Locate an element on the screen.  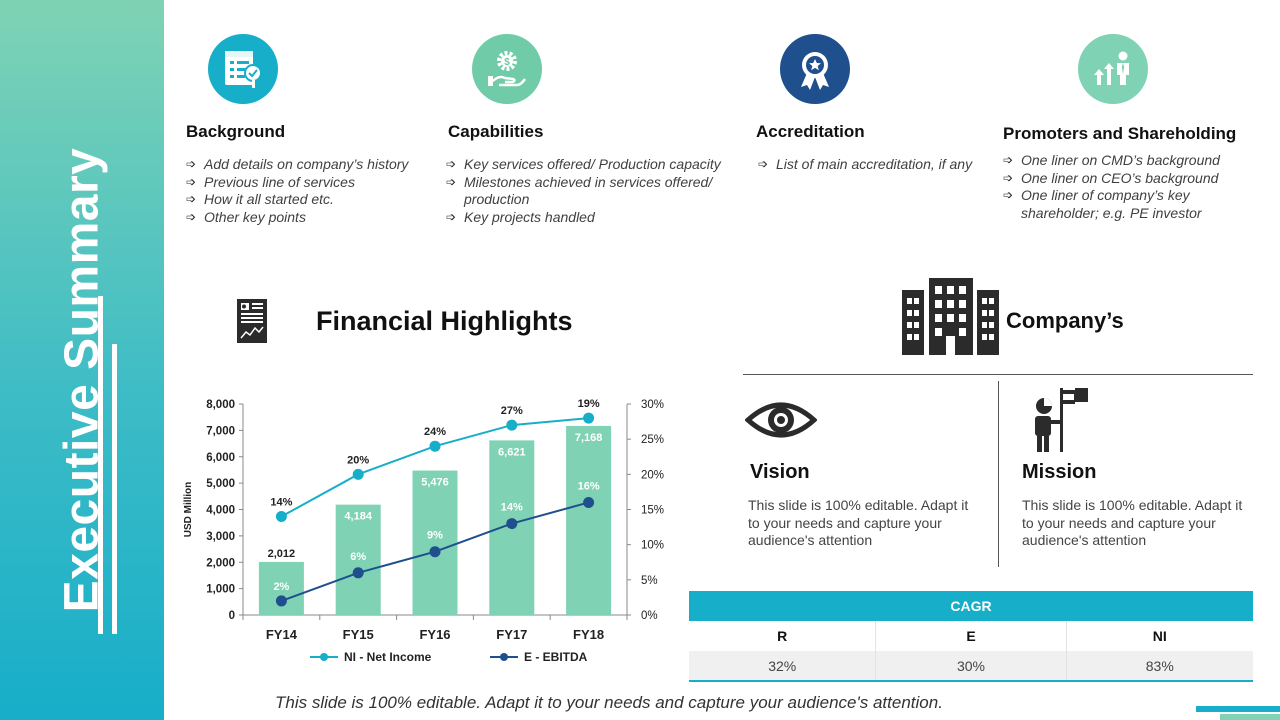
vision-mission-divider is located at coordinates (998, 474).